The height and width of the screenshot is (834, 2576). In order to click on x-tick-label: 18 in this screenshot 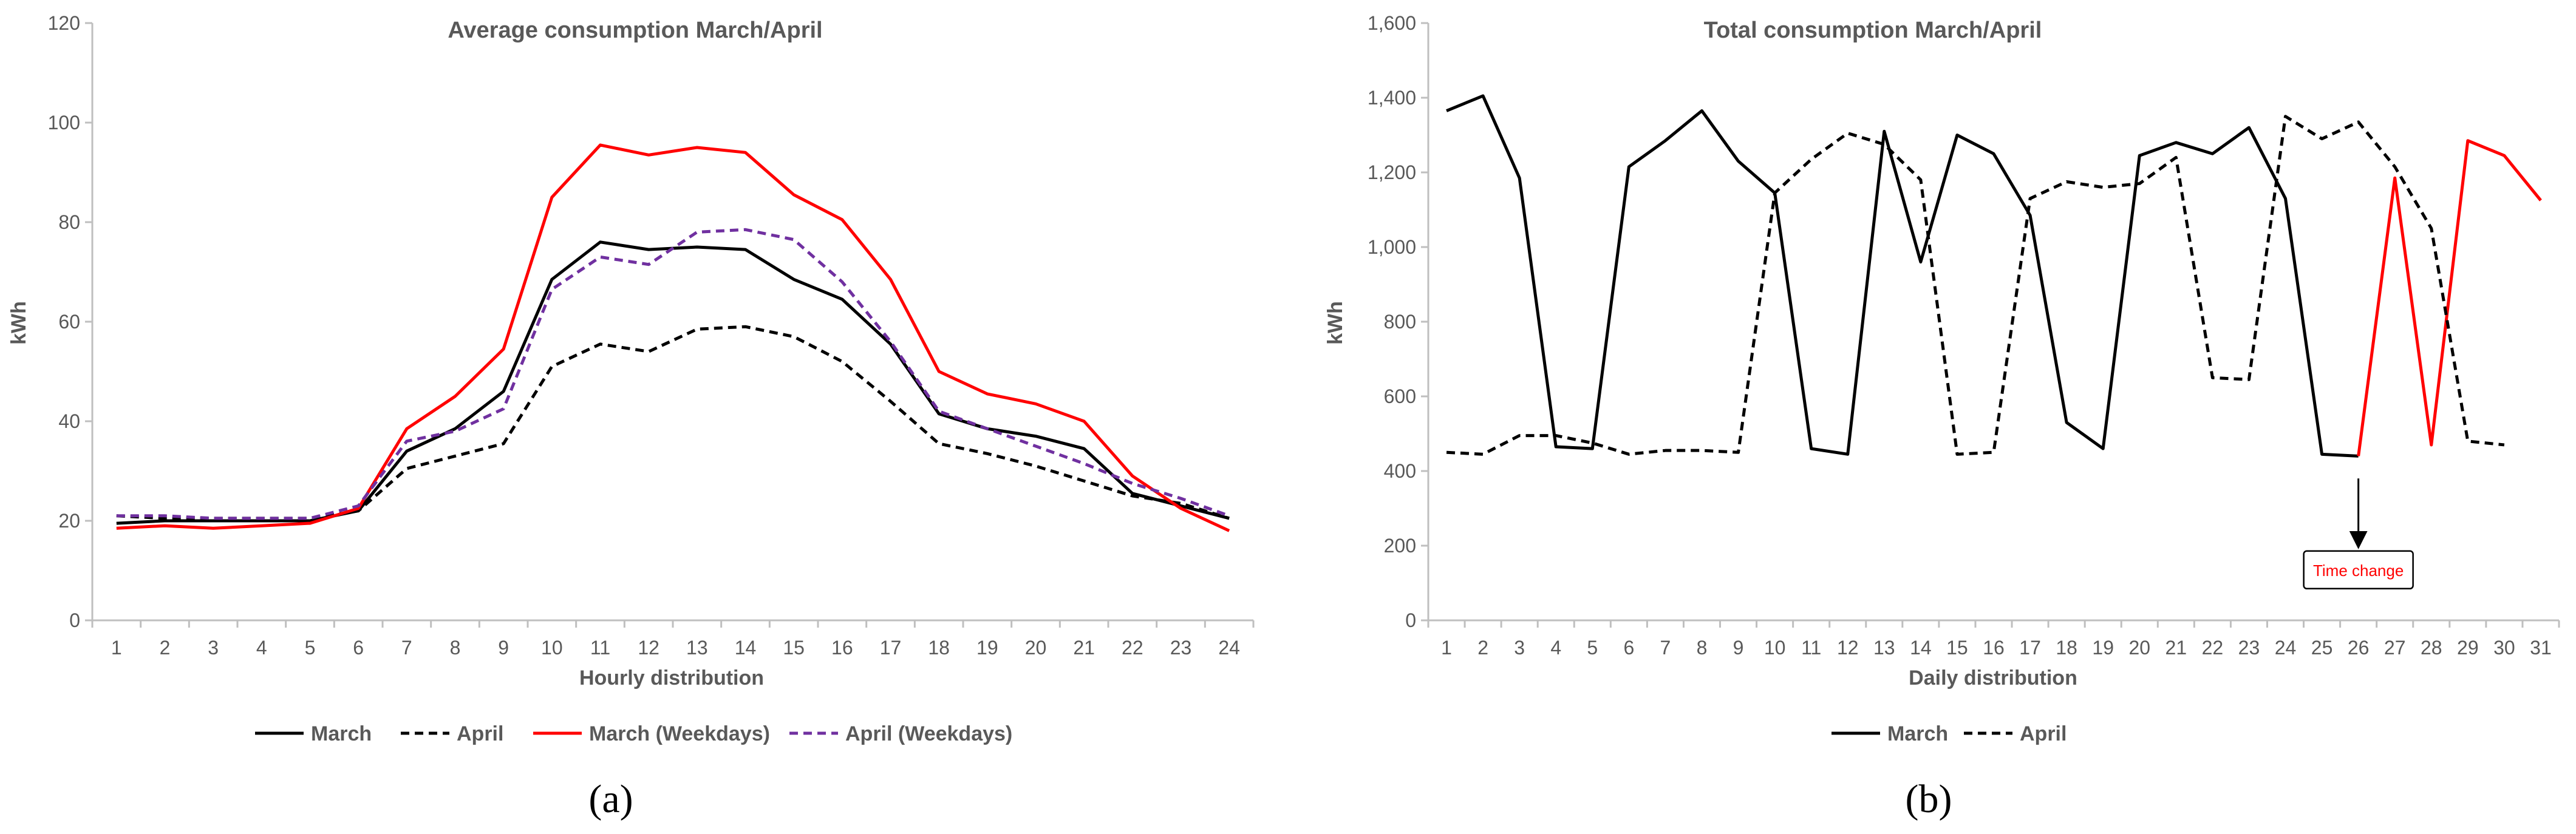, I will do `click(939, 648)`.